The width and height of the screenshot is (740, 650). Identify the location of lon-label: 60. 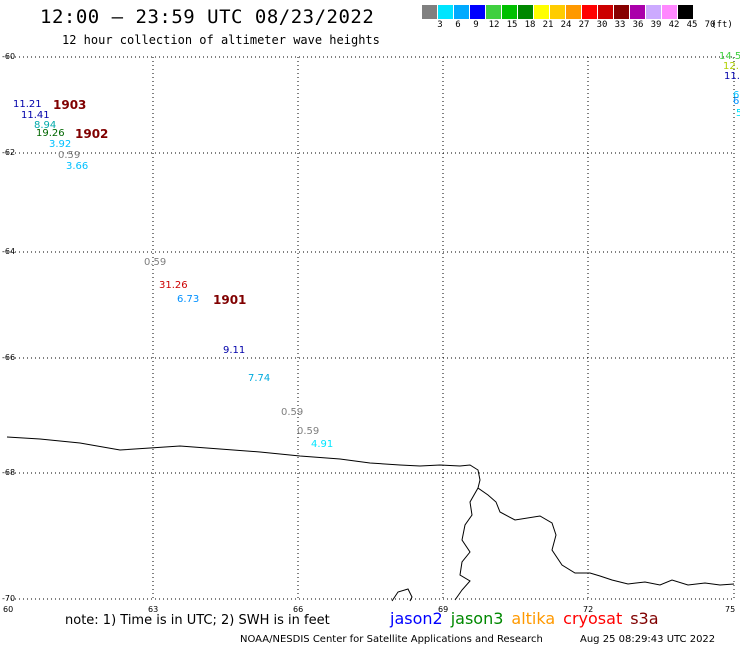
(8, 609).